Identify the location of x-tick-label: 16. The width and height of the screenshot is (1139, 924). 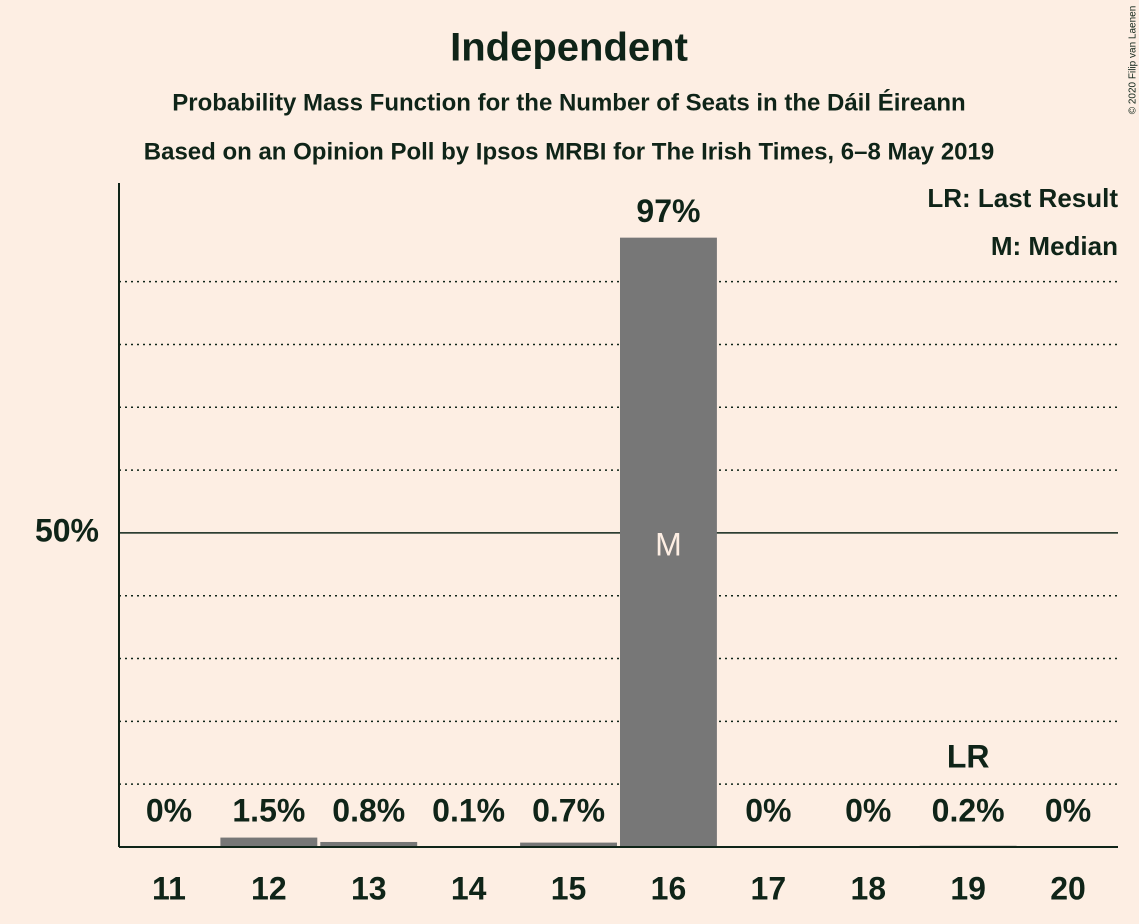
(669, 888).